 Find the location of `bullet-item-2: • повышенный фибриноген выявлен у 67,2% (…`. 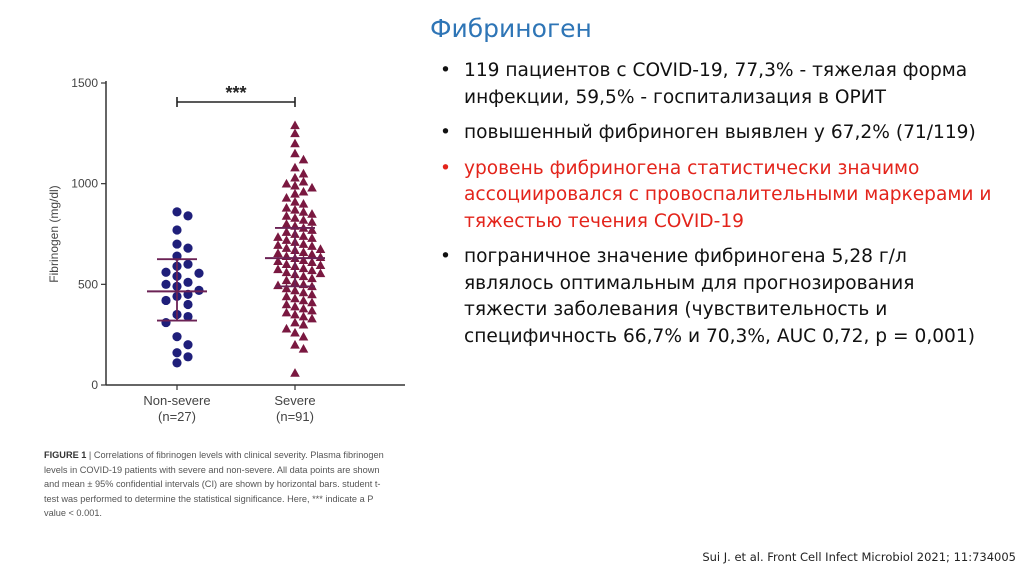

bullet-item-2: • повышенный фибриноген выявлен у 67,2% (… is located at coordinates (720, 133).